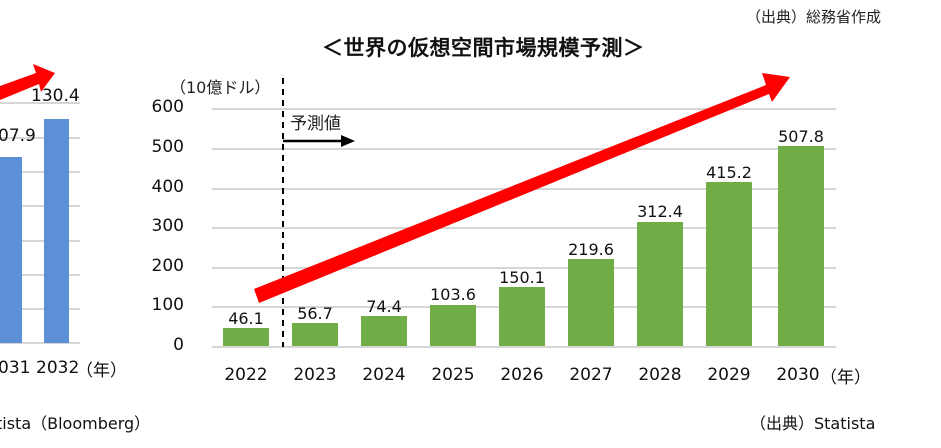 Image resolution: width=941 pixels, height=448 pixels. What do you see at coordinates (729, 172) in the screenshot?
I see `value-label-2029: 415.2` at bounding box center [729, 172].